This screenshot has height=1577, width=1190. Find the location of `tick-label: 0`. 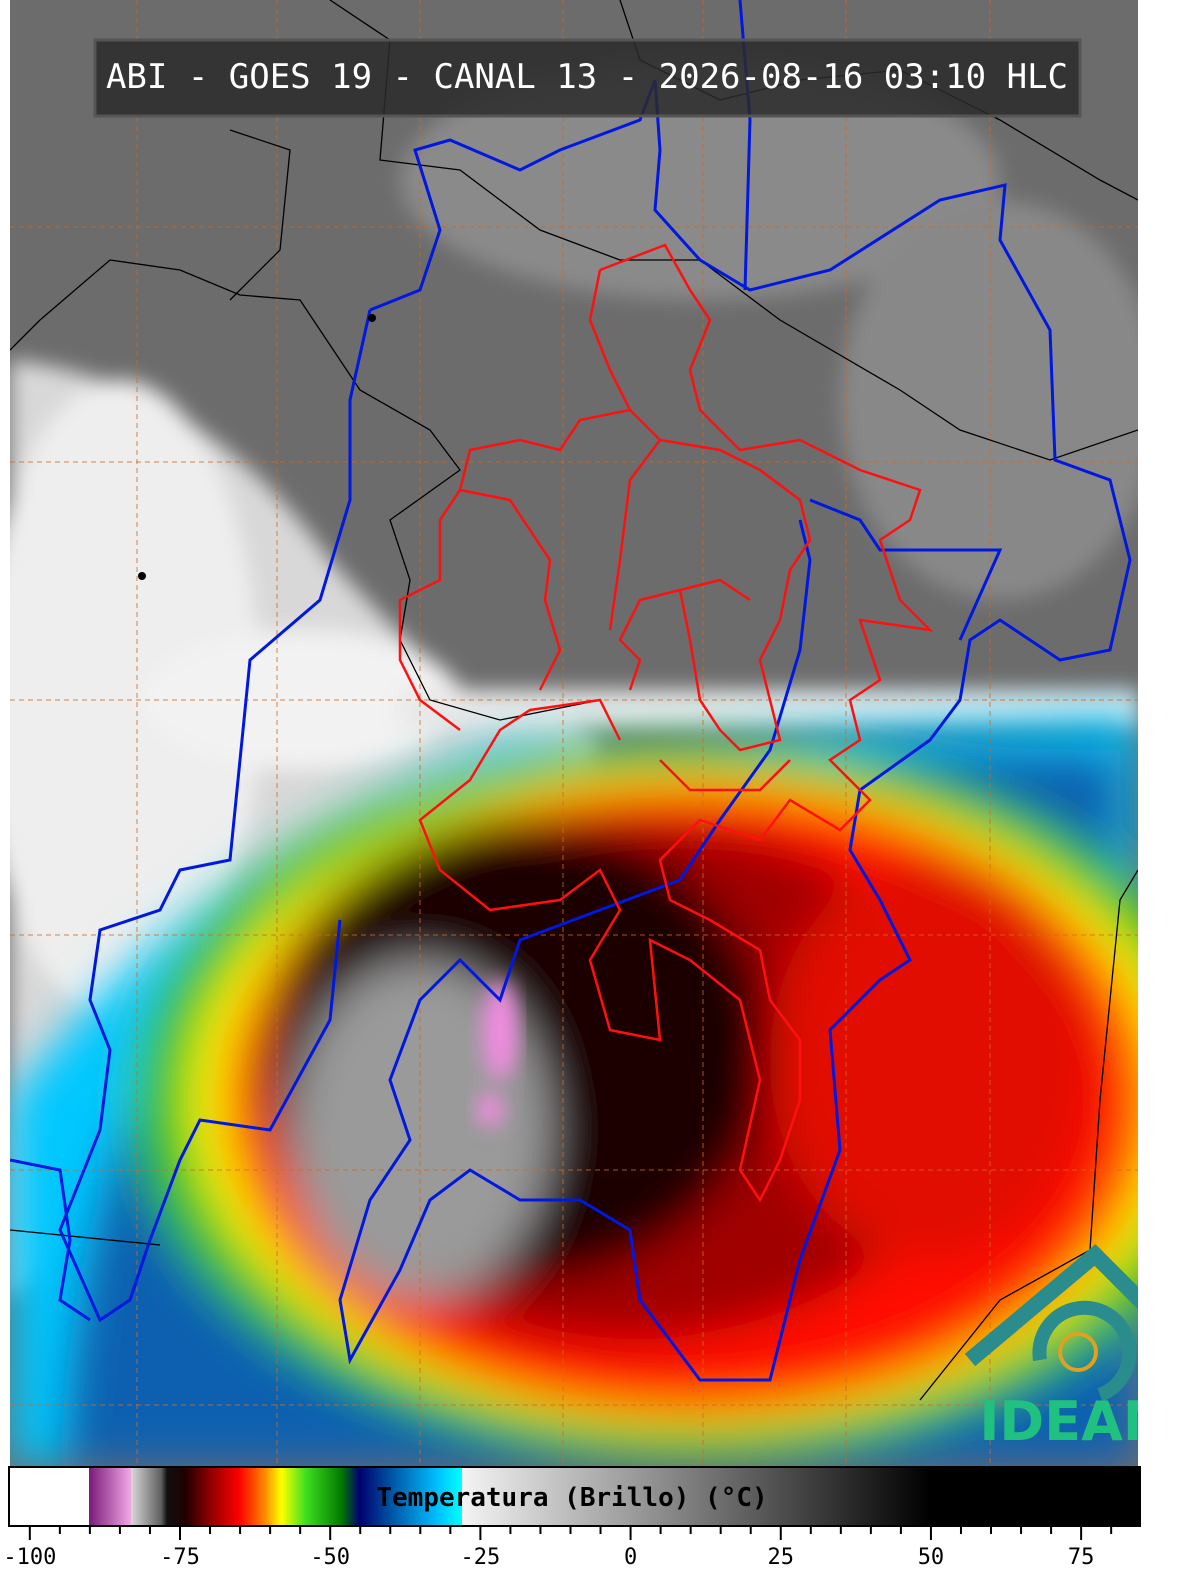

tick-label: 0 is located at coordinates (630, 1557).